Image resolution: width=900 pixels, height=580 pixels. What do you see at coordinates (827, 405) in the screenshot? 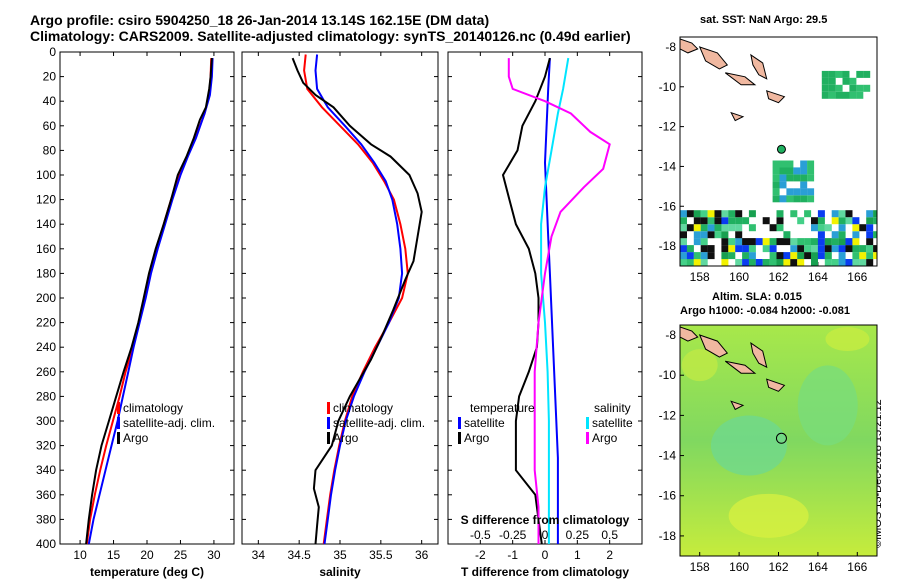
I see `sla-anomaly` at bounding box center [827, 405].